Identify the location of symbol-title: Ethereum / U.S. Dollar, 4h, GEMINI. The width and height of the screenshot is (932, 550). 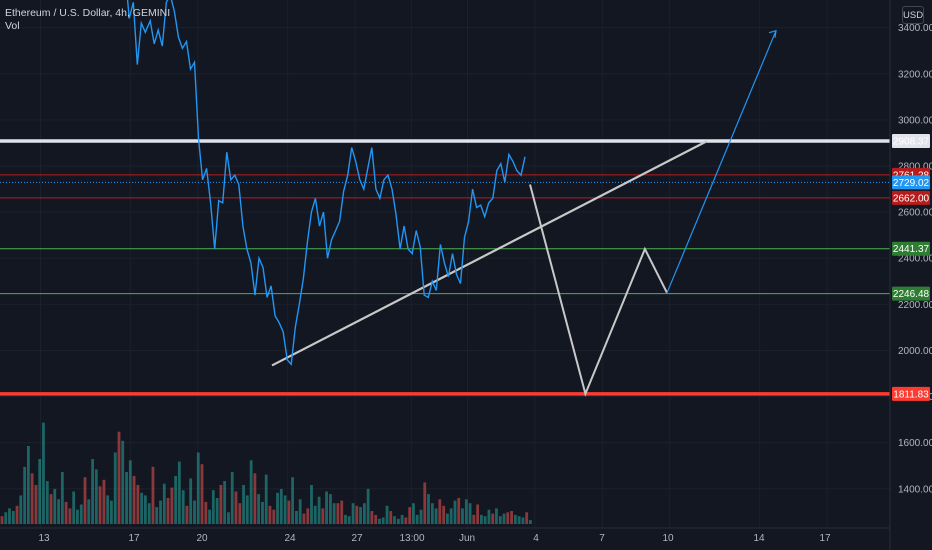
(88, 13).